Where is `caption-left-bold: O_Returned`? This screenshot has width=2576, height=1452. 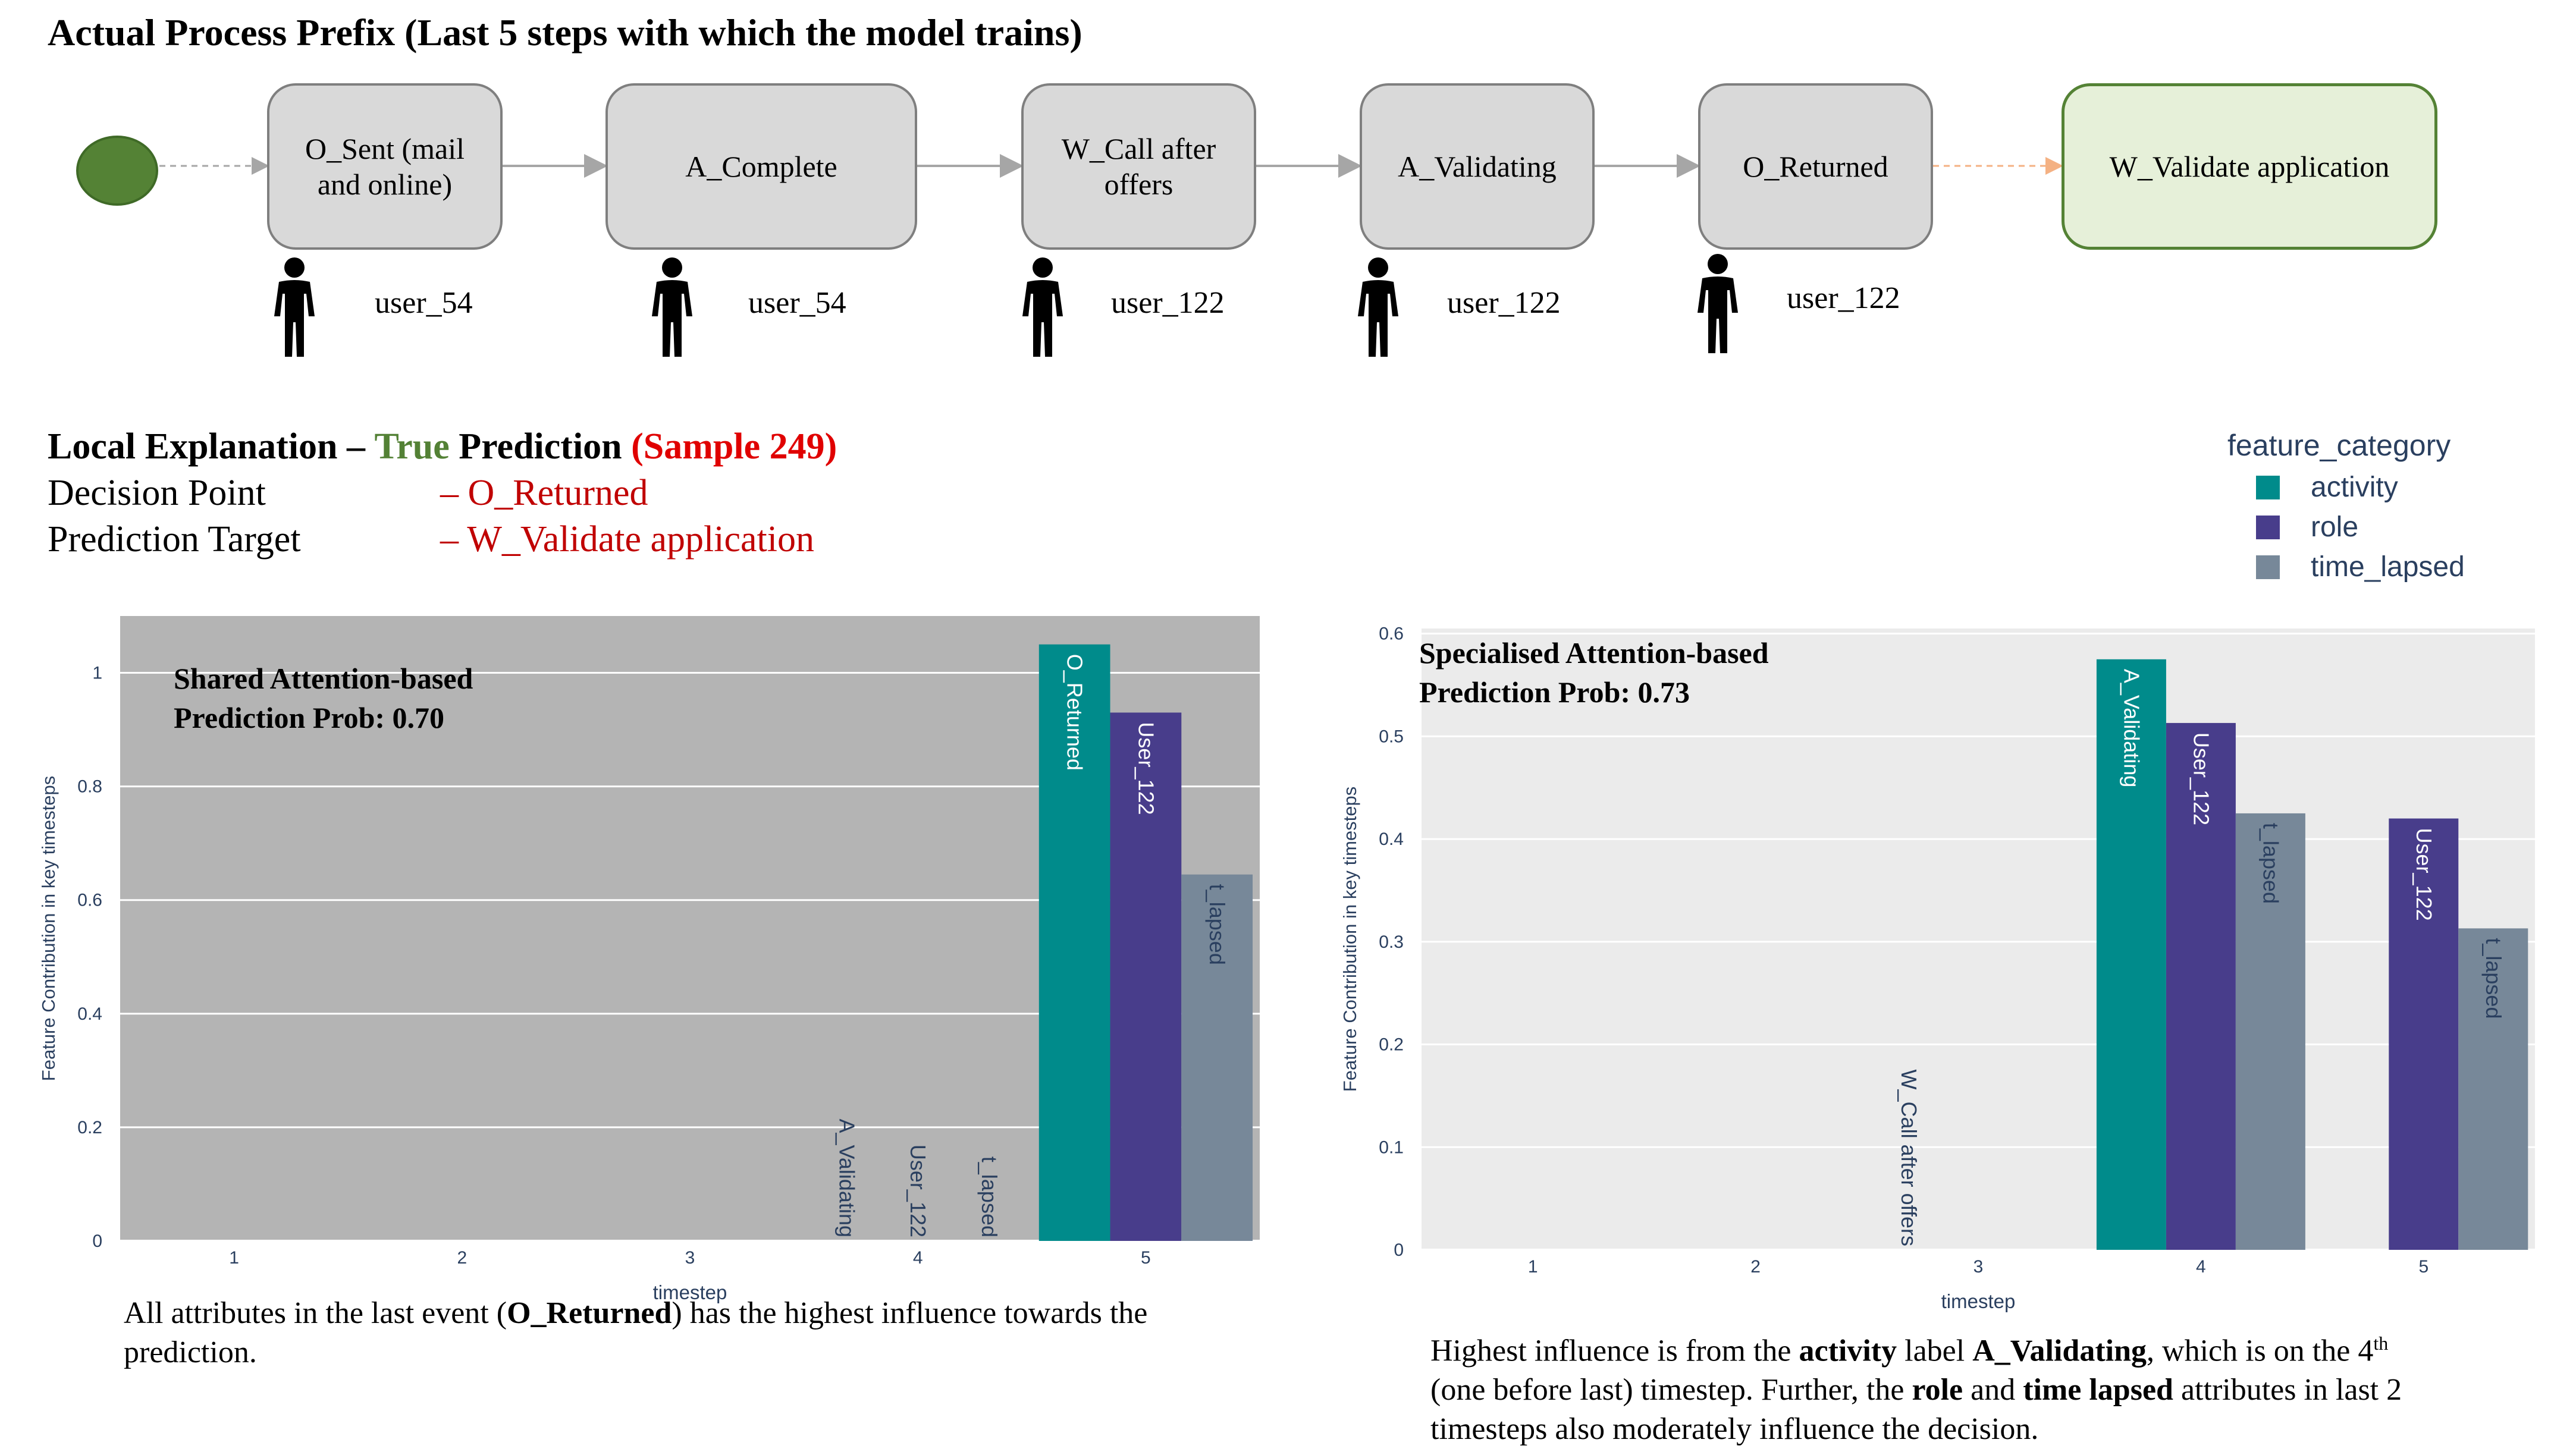
caption-left-bold: O_Returned is located at coordinates (589, 1313).